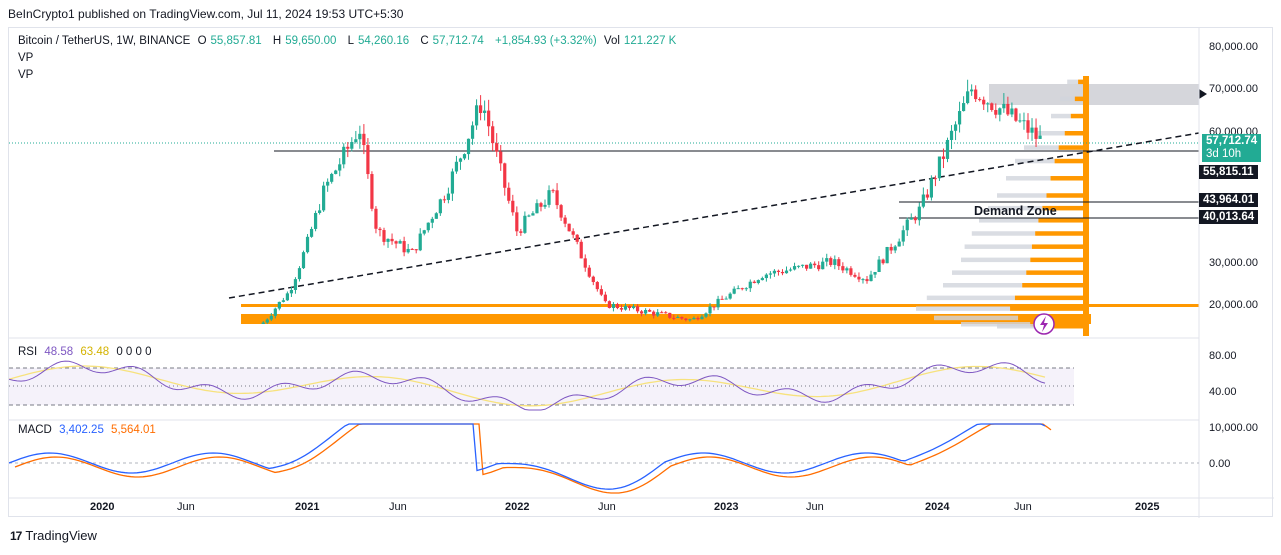 This screenshot has height=555, width=1281. I want to click on zone-arrow-icon, so click(1203, 94).